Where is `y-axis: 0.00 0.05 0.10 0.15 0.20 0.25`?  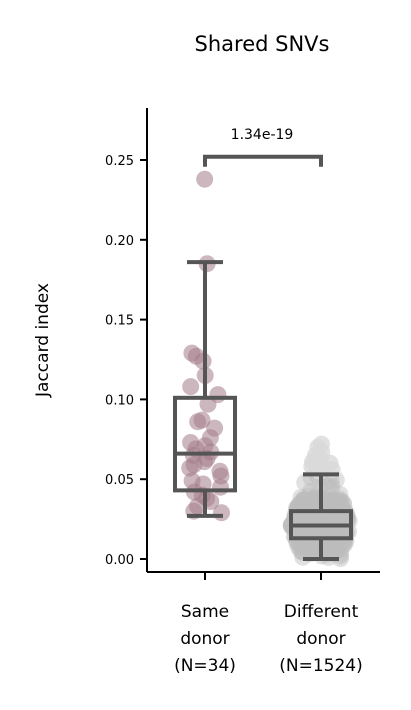
y-axis: 0.00 0.05 0.10 0.15 0.20 0.25 is located at coordinates (126, 340).